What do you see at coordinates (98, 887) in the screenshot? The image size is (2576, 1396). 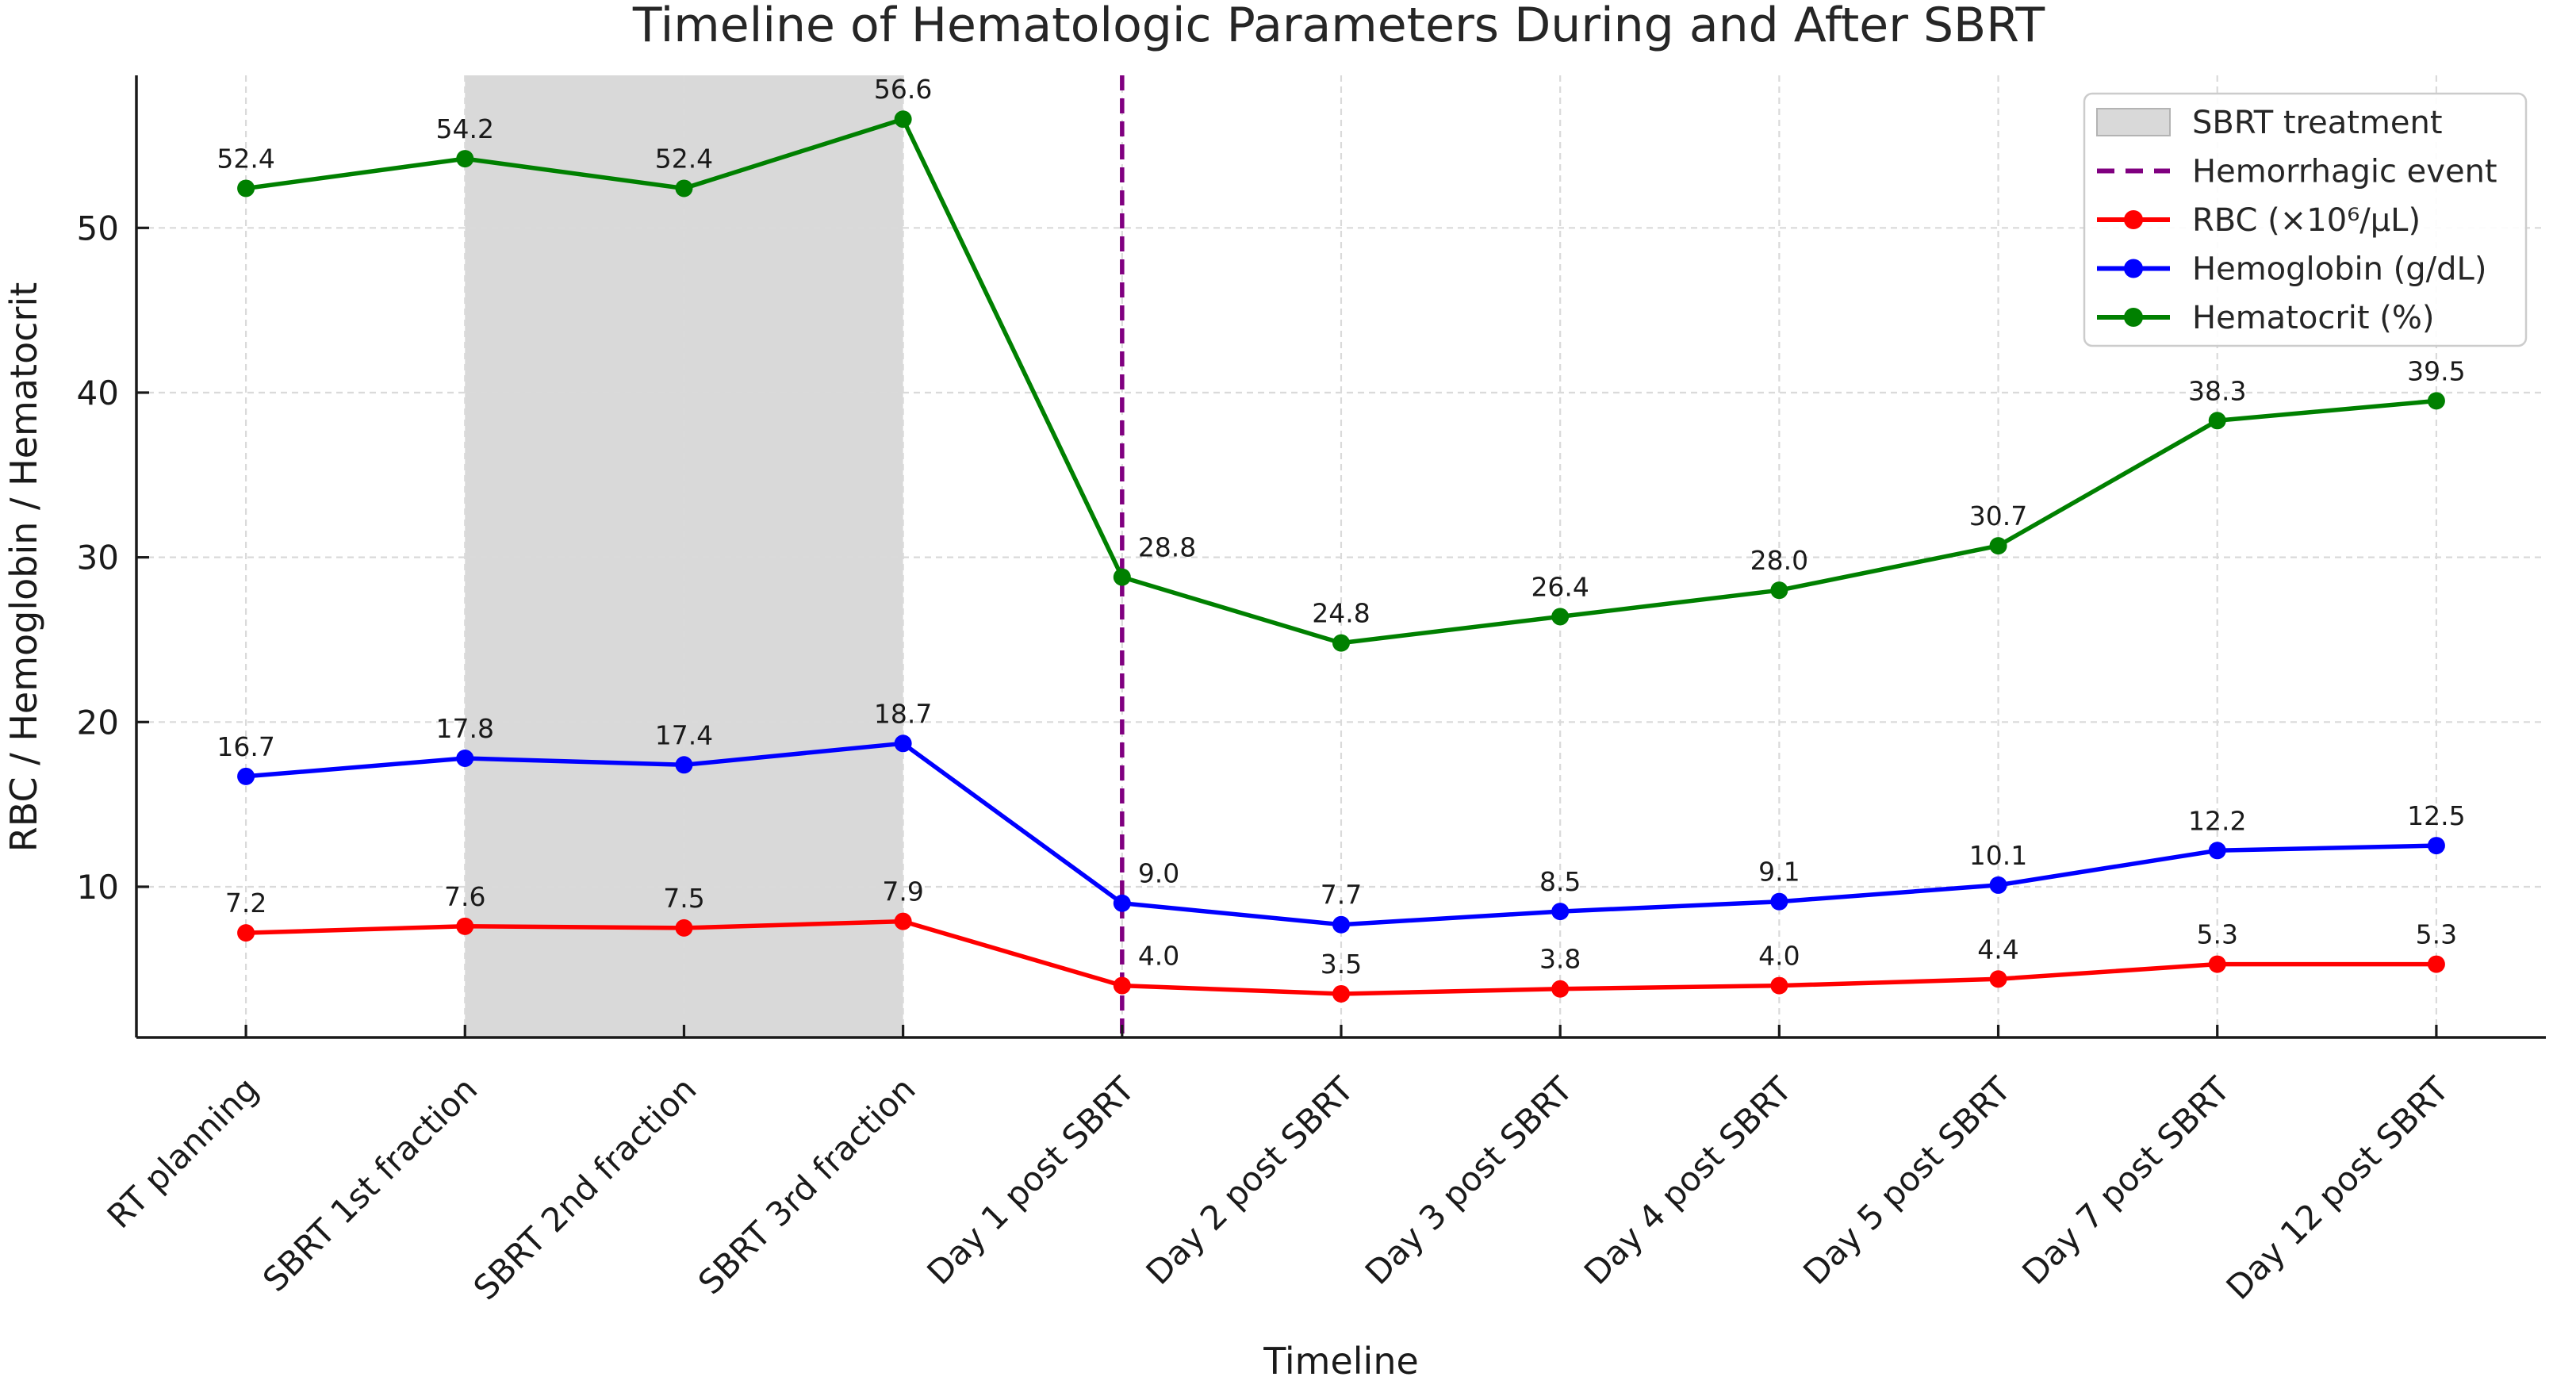 I see `y-tick-label: 10` at bounding box center [98, 887].